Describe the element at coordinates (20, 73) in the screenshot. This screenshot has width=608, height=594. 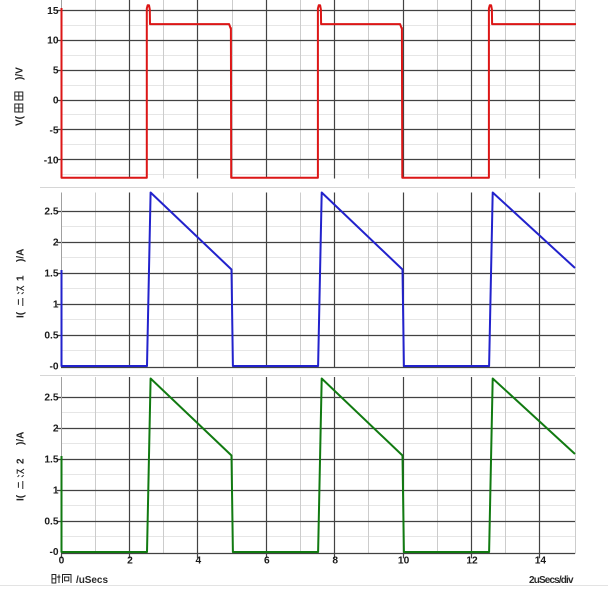
I see `svg-text: )/V` at that location.